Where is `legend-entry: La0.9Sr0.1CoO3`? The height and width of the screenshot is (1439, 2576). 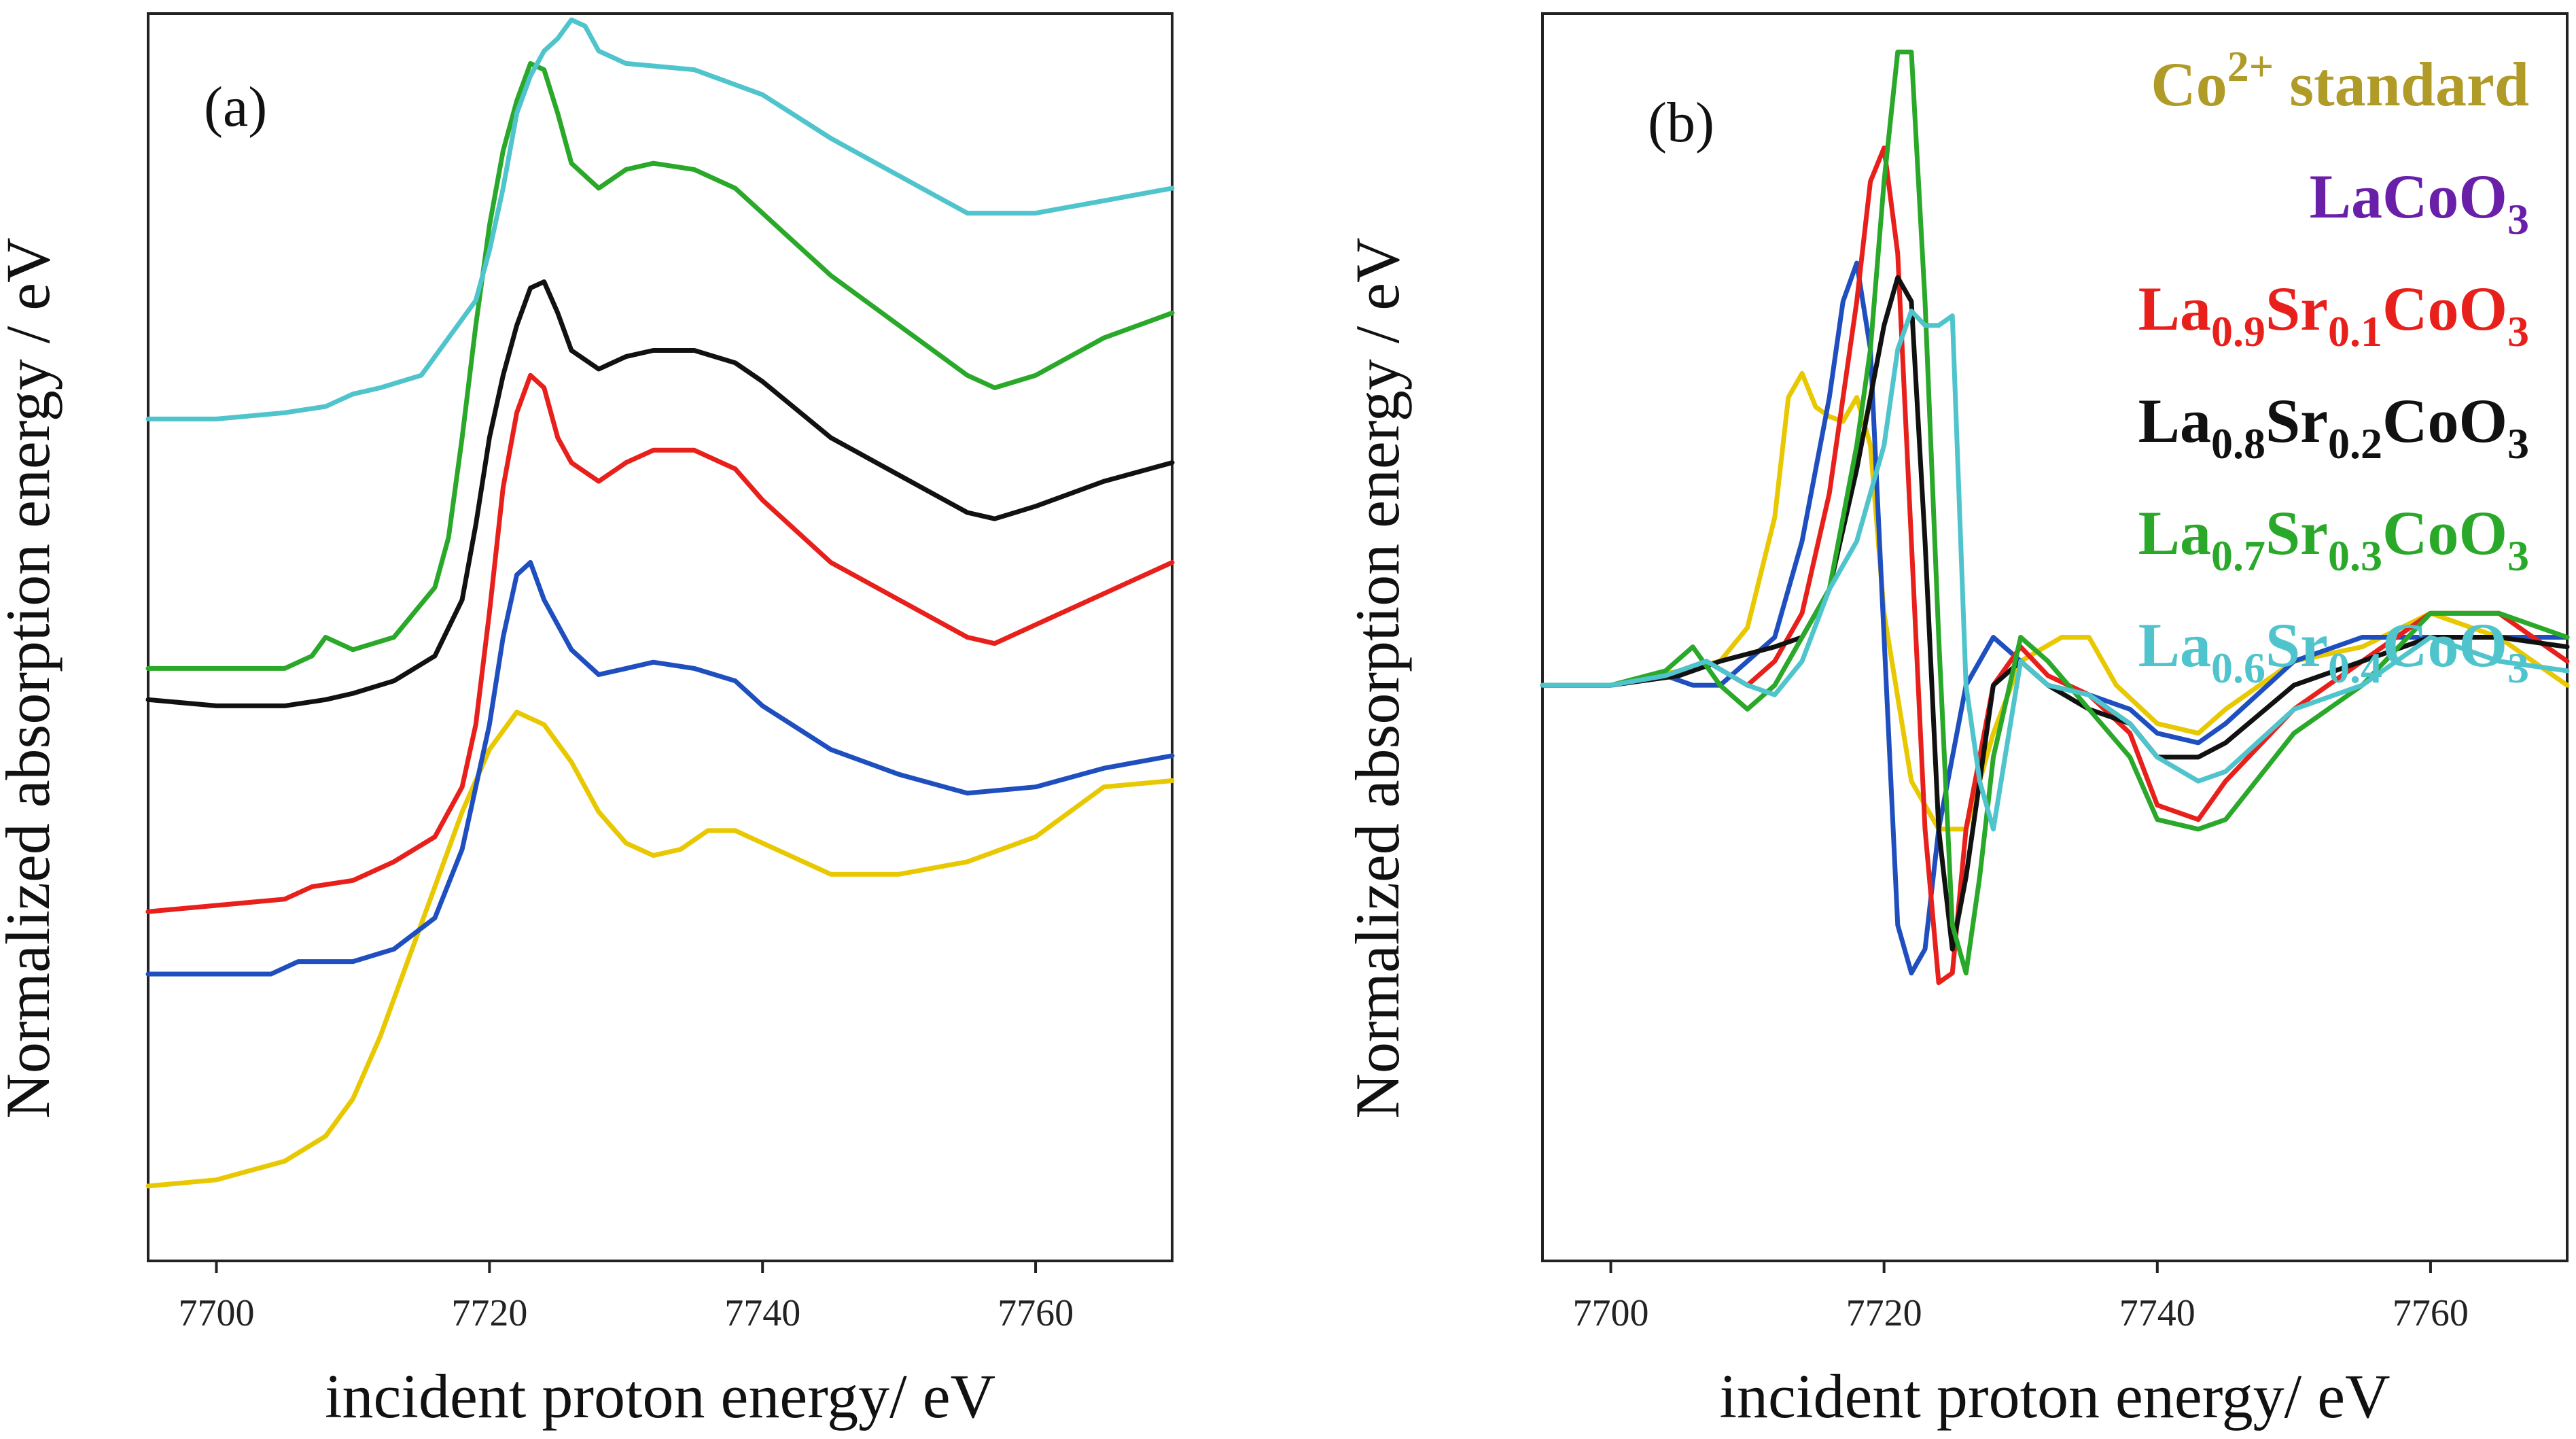
legend-entry: La0.9Sr0.1CoO3 is located at coordinates (2333, 315).